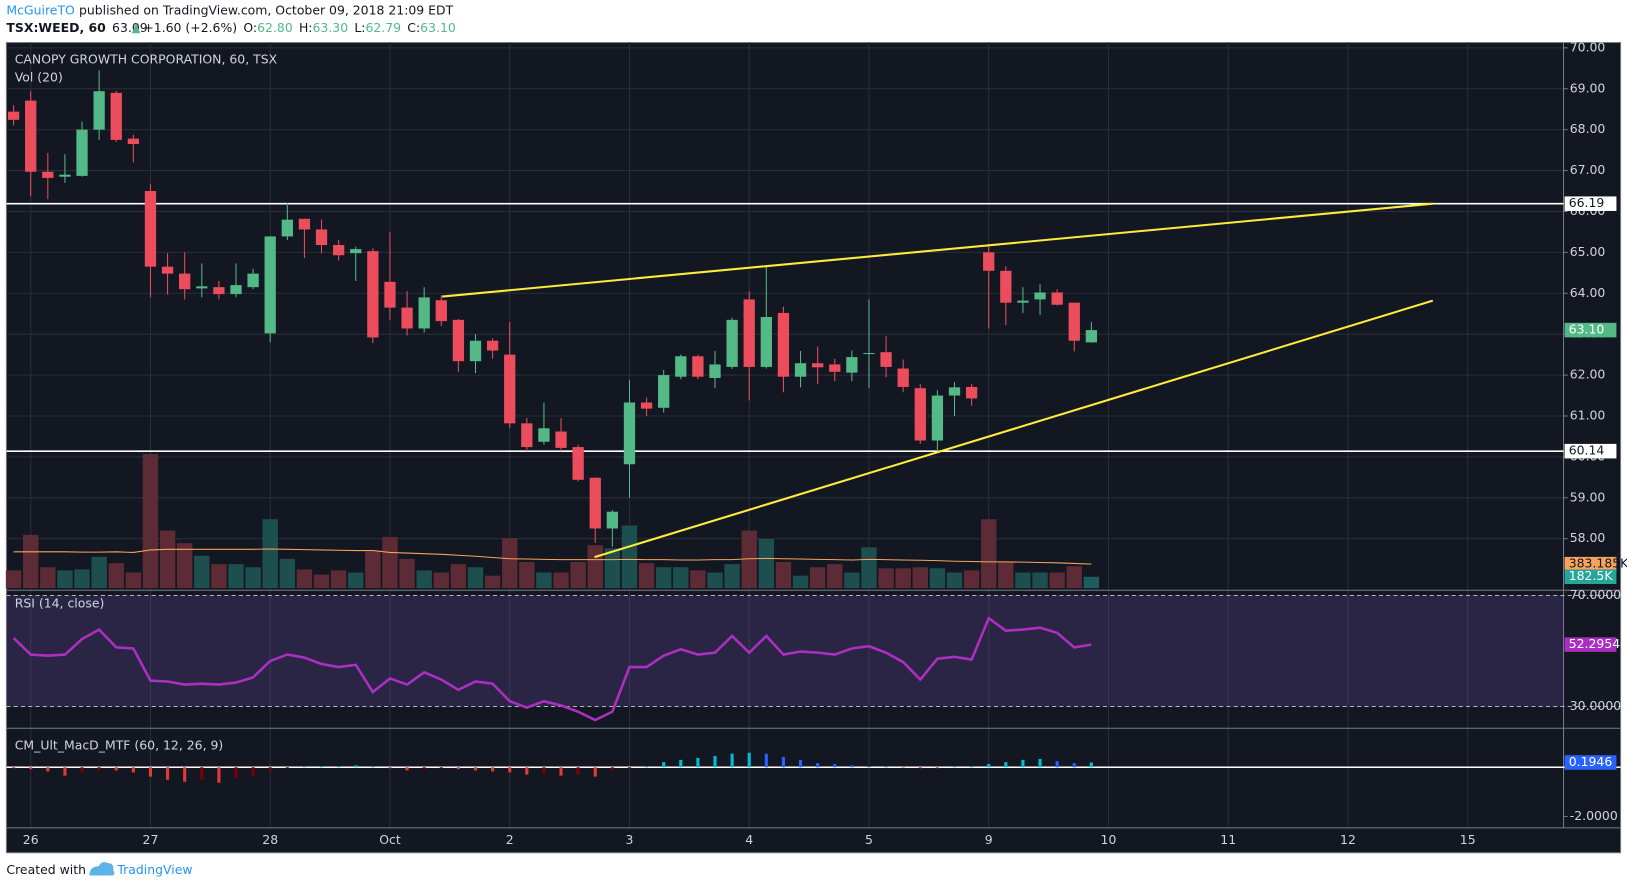 The width and height of the screenshot is (1627, 888). What do you see at coordinates (154, 869) in the screenshot?
I see `brand: TradingView` at bounding box center [154, 869].